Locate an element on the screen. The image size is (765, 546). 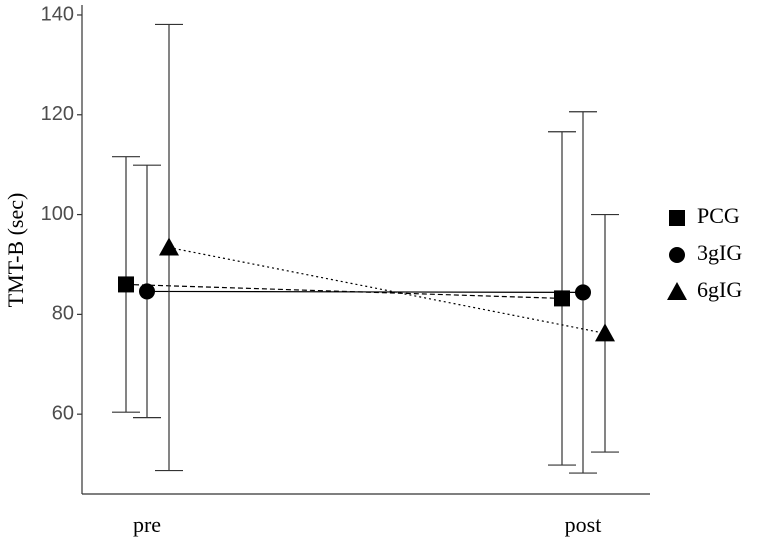
legend-label: 3gIG is located at coordinates (719, 252).